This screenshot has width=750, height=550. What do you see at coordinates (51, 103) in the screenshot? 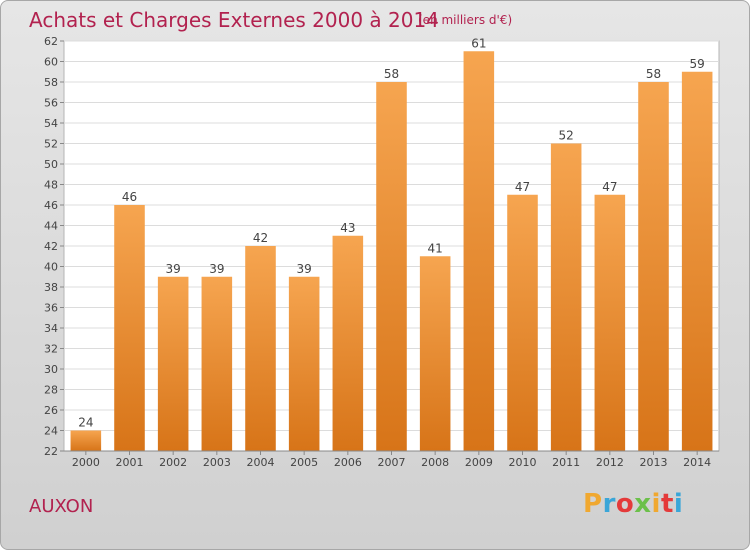
I see `y-tick-label: 56` at bounding box center [51, 103].